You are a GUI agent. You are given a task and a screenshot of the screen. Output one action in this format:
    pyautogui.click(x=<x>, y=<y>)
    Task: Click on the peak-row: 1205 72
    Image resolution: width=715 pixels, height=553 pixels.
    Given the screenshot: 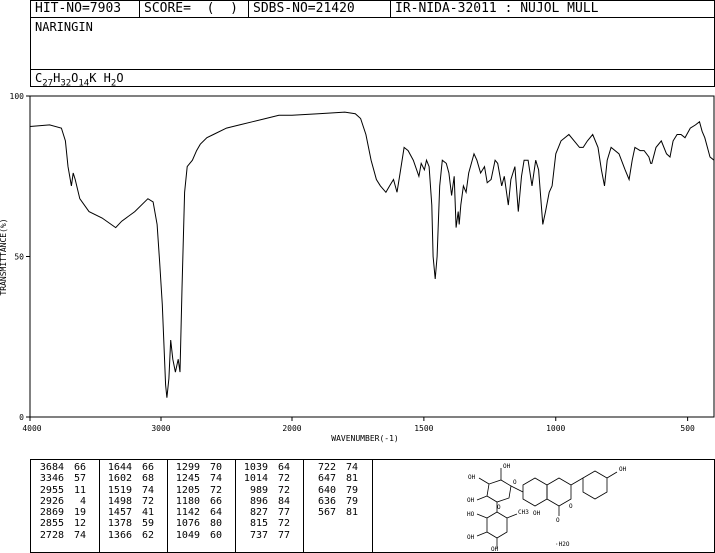 What is the action you would take?
    pyautogui.click(x=197, y=490)
    